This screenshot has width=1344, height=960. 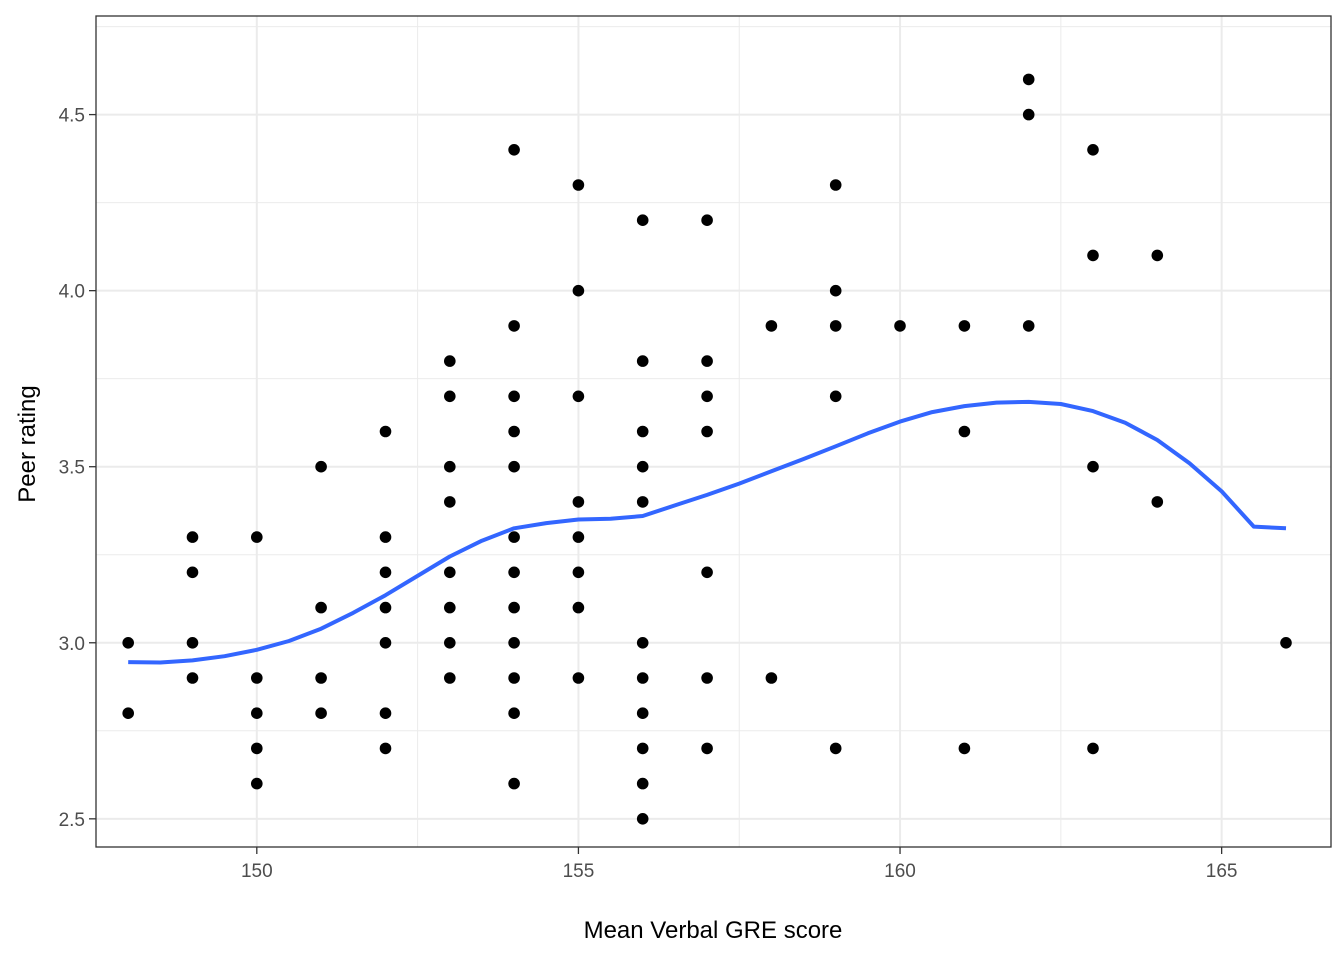 I want to click on x-axis-title: Mean Verbal GRE score, so click(x=713, y=930).